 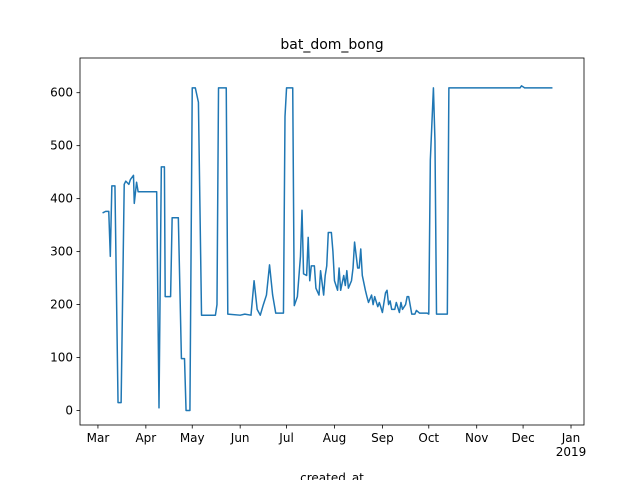 I want to click on x-tick-label: Dec, so click(x=522, y=438).